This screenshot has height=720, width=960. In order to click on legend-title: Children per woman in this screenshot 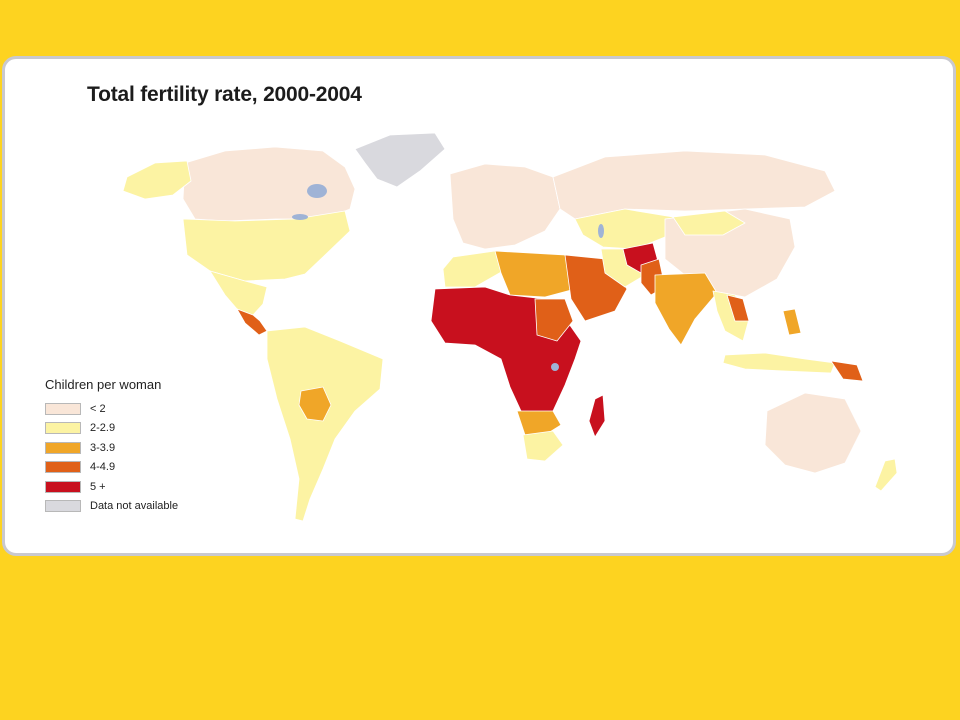, I will do `click(103, 384)`.